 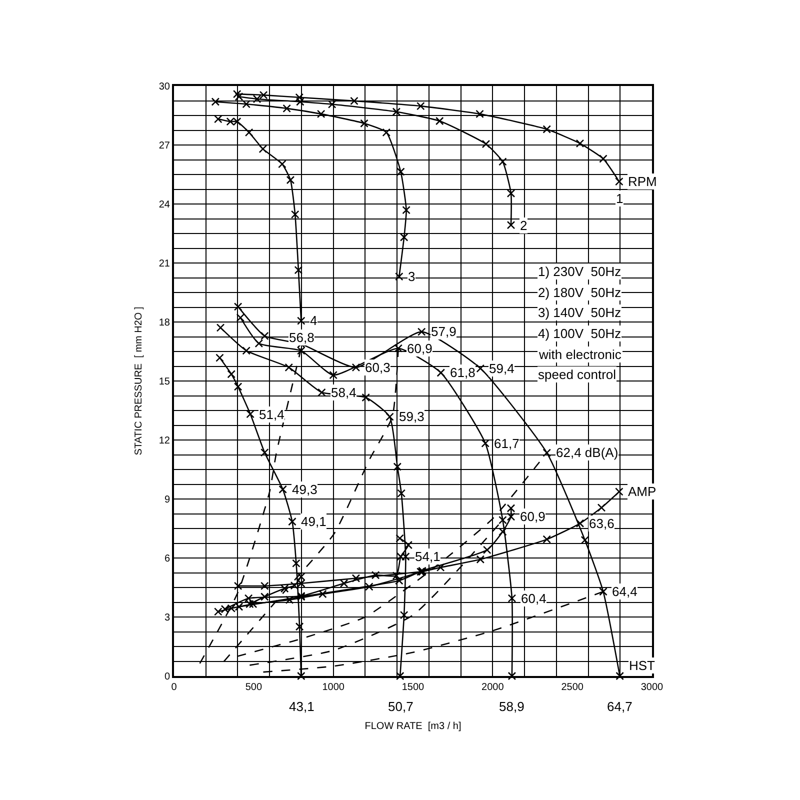 What do you see at coordinates (377, 367) in the screenshot?
I see `annotation: 60,3` at bounding box center [377, 367].